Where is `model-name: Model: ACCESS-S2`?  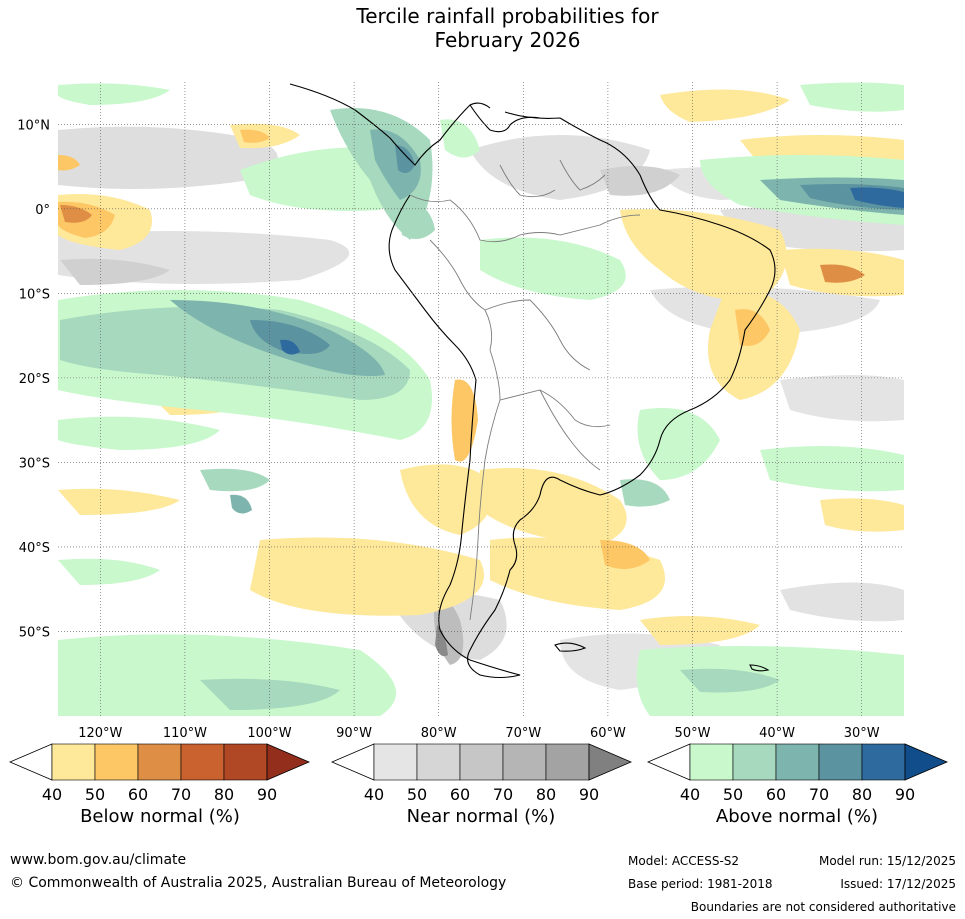 model-name: Model: ACCESS-S2 is located at coordinates (684, 861).